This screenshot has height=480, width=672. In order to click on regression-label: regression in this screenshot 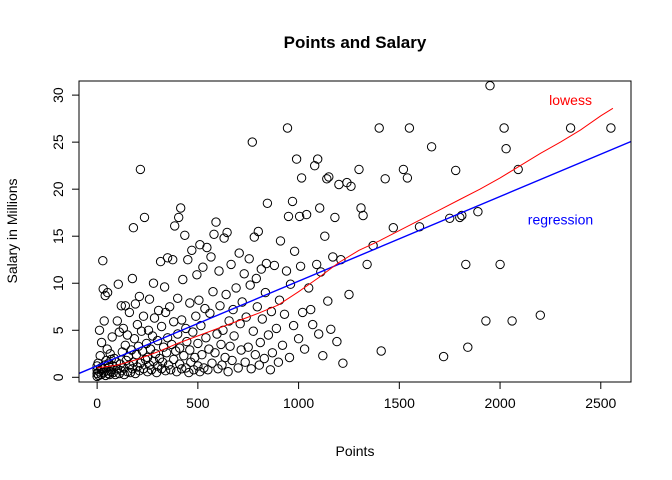, I will do `click(560, 219)`.